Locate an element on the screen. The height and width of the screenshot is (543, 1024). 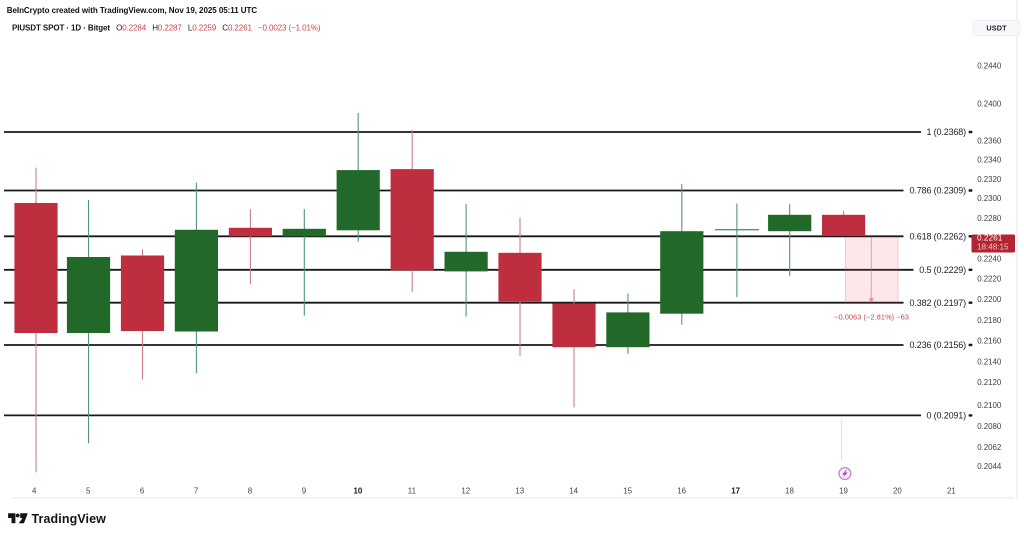
svg-text: 15 is located at coordinates (627, 490).